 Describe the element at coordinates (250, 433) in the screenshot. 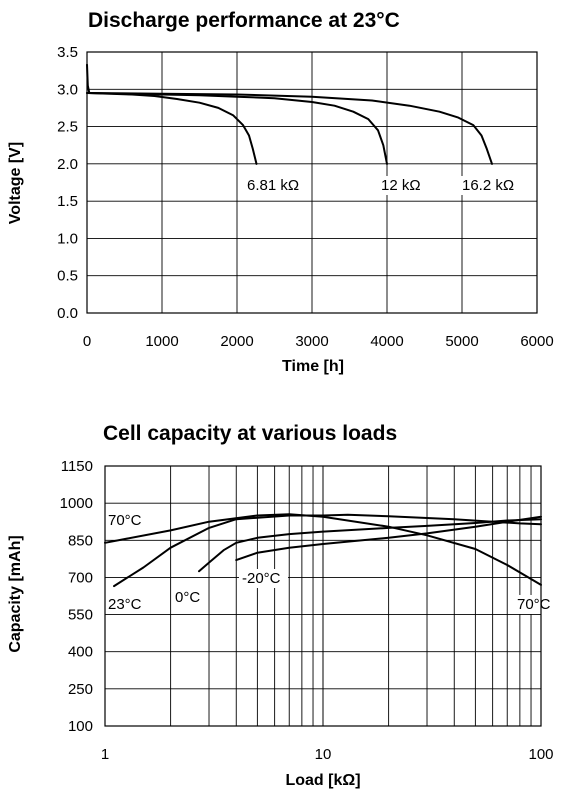

I see `chart2-title: Cell capacity at various loads` at that location.